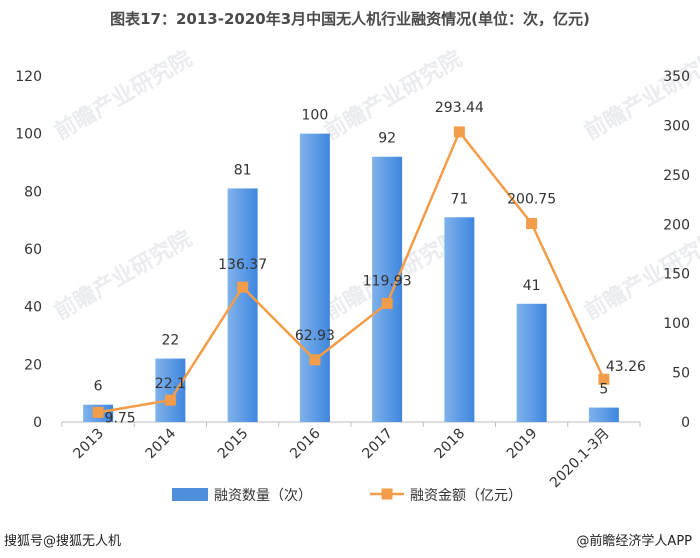 This screenshot has height=558, width=700. What do you see at coordinates (676, 324) in the screenshot?
I see `y-right-tick-label: 100` at bounding box center [676, 324].